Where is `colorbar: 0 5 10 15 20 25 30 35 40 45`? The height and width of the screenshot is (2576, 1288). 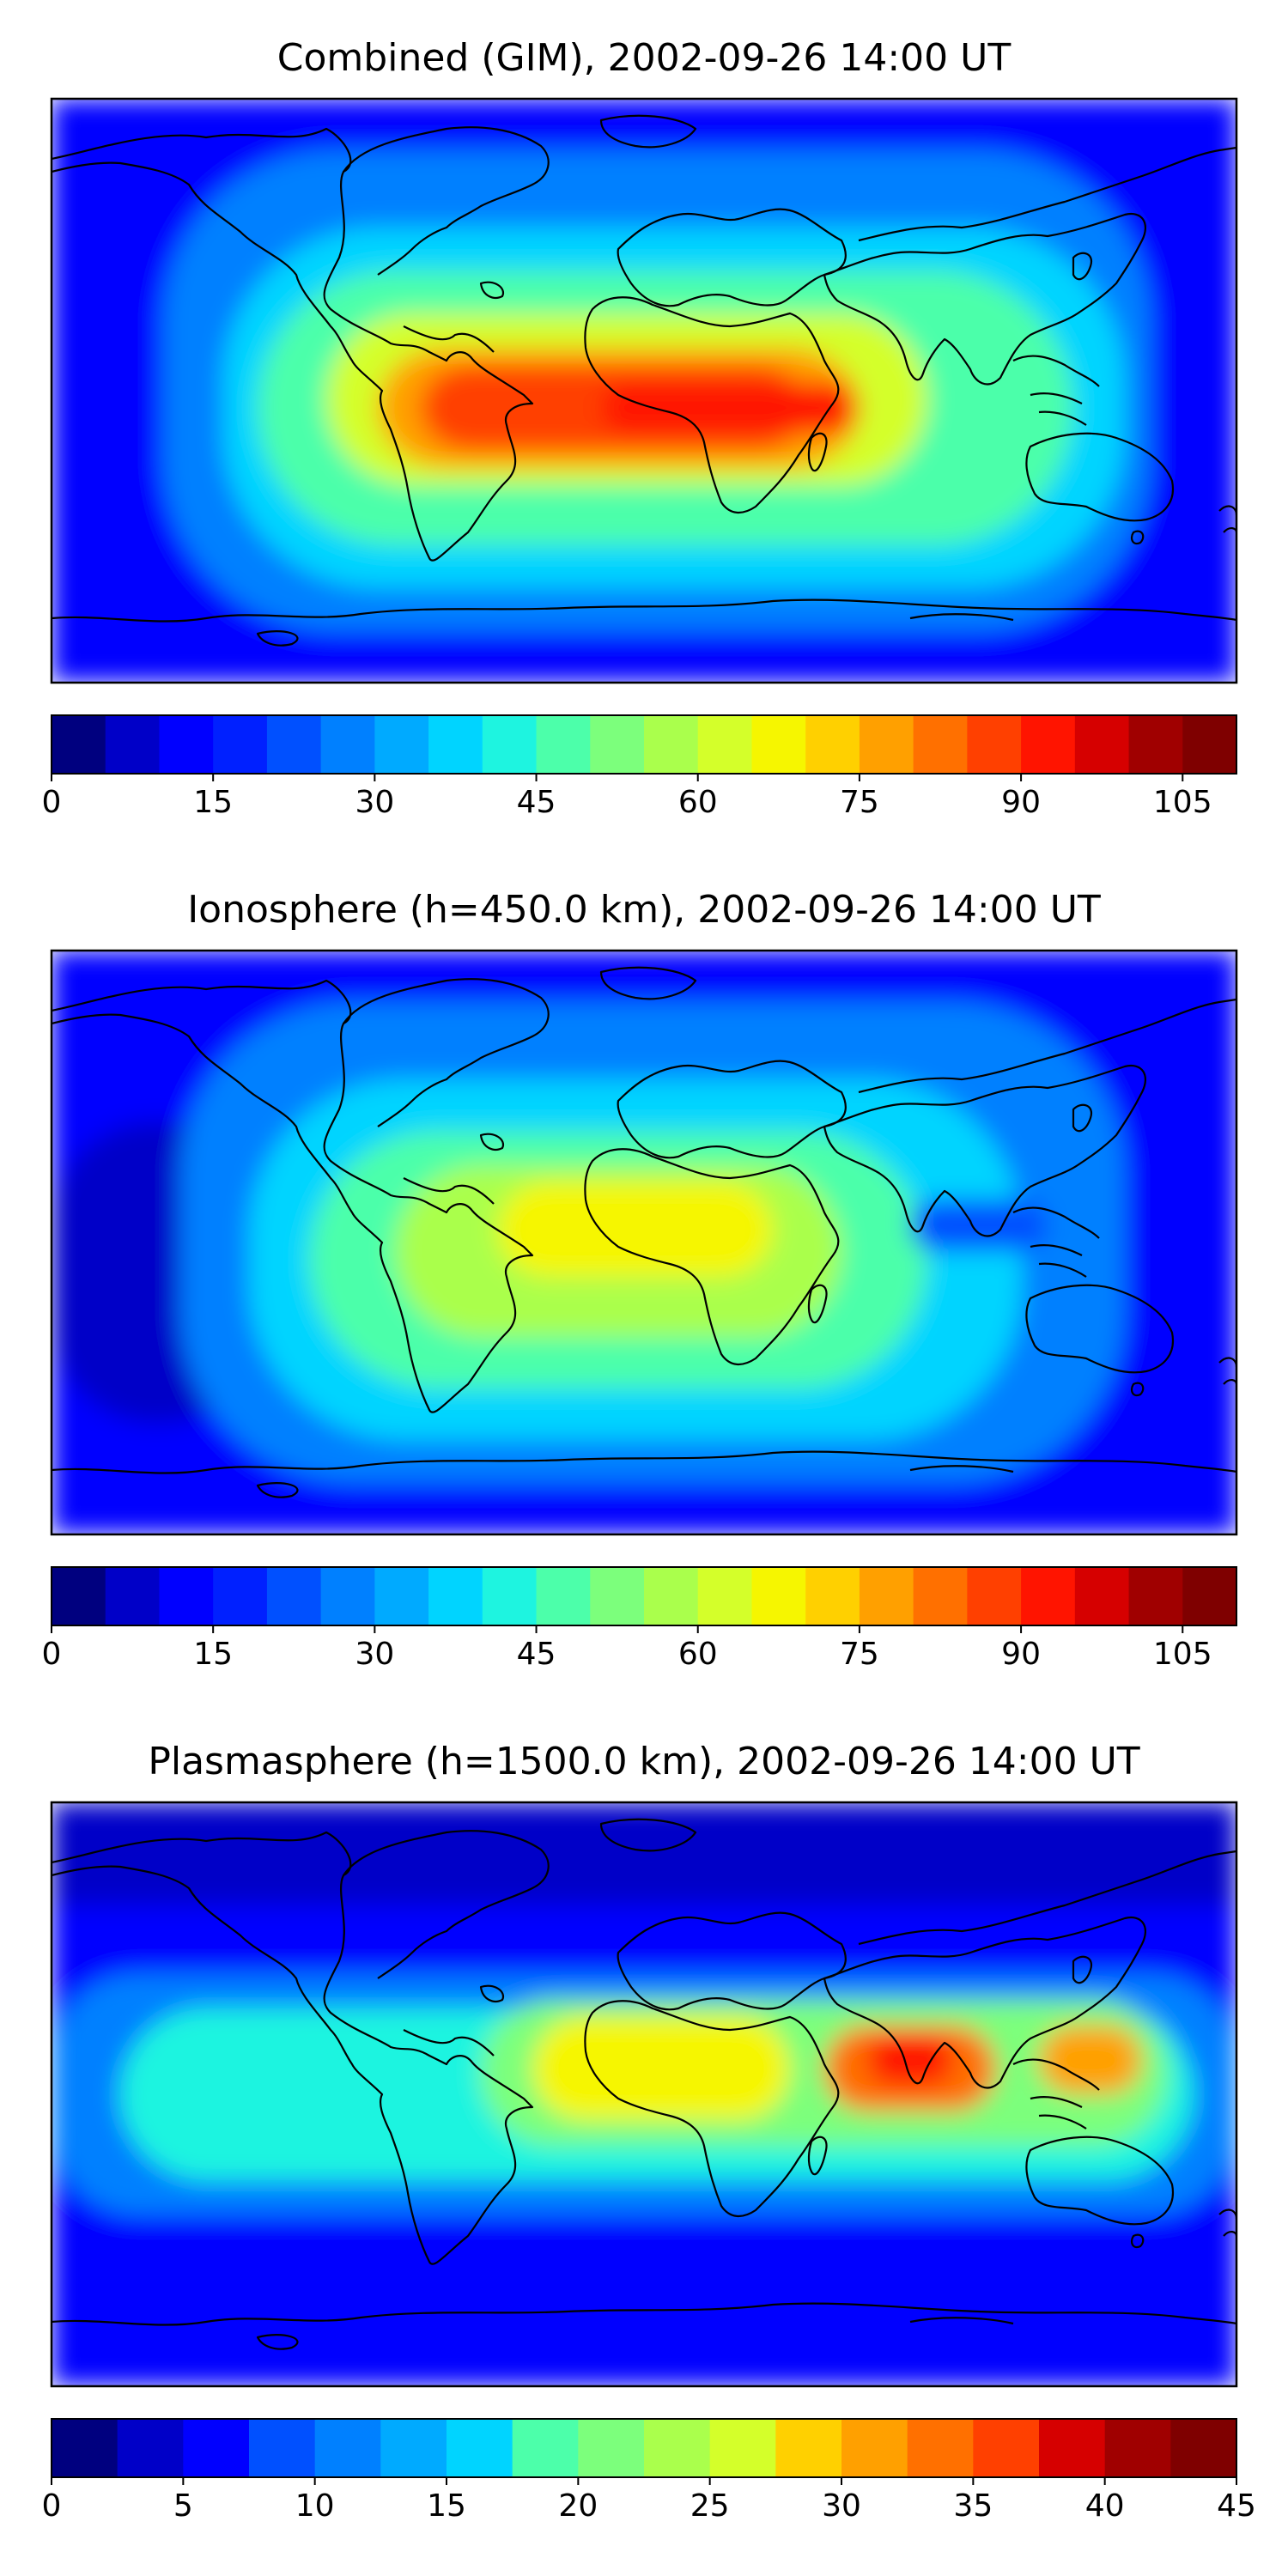 colorbar: 0 5 10 15 20 25 30 35 40 45 is located at coordinates (649, 2471).